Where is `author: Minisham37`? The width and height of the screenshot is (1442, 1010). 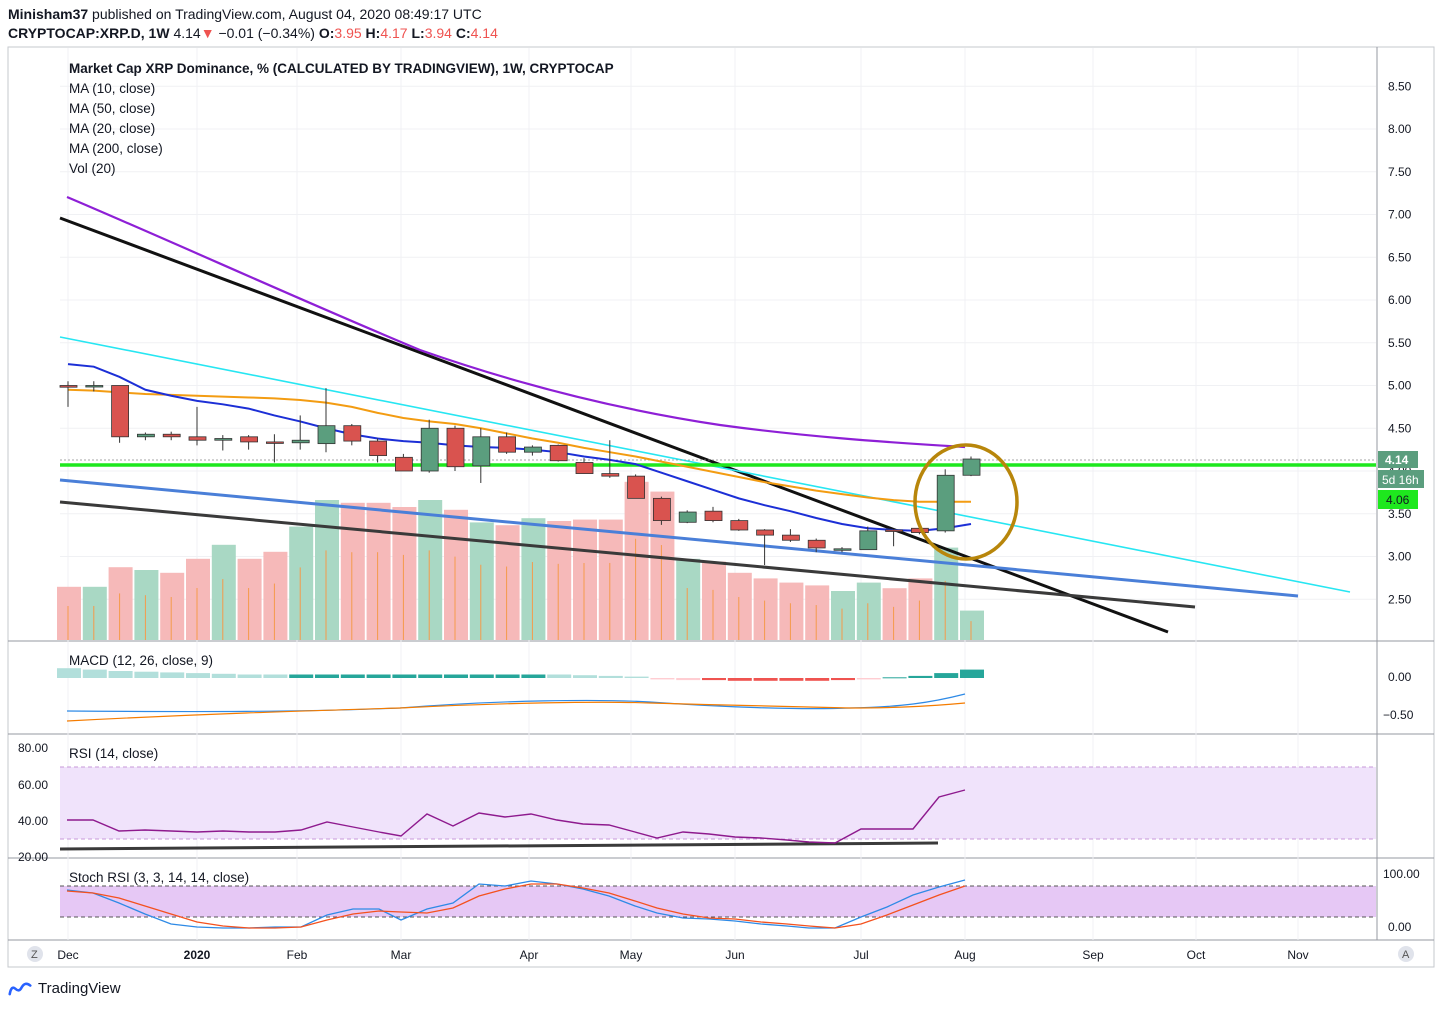 author: Minisham37 is located at coordinates (48, 14).